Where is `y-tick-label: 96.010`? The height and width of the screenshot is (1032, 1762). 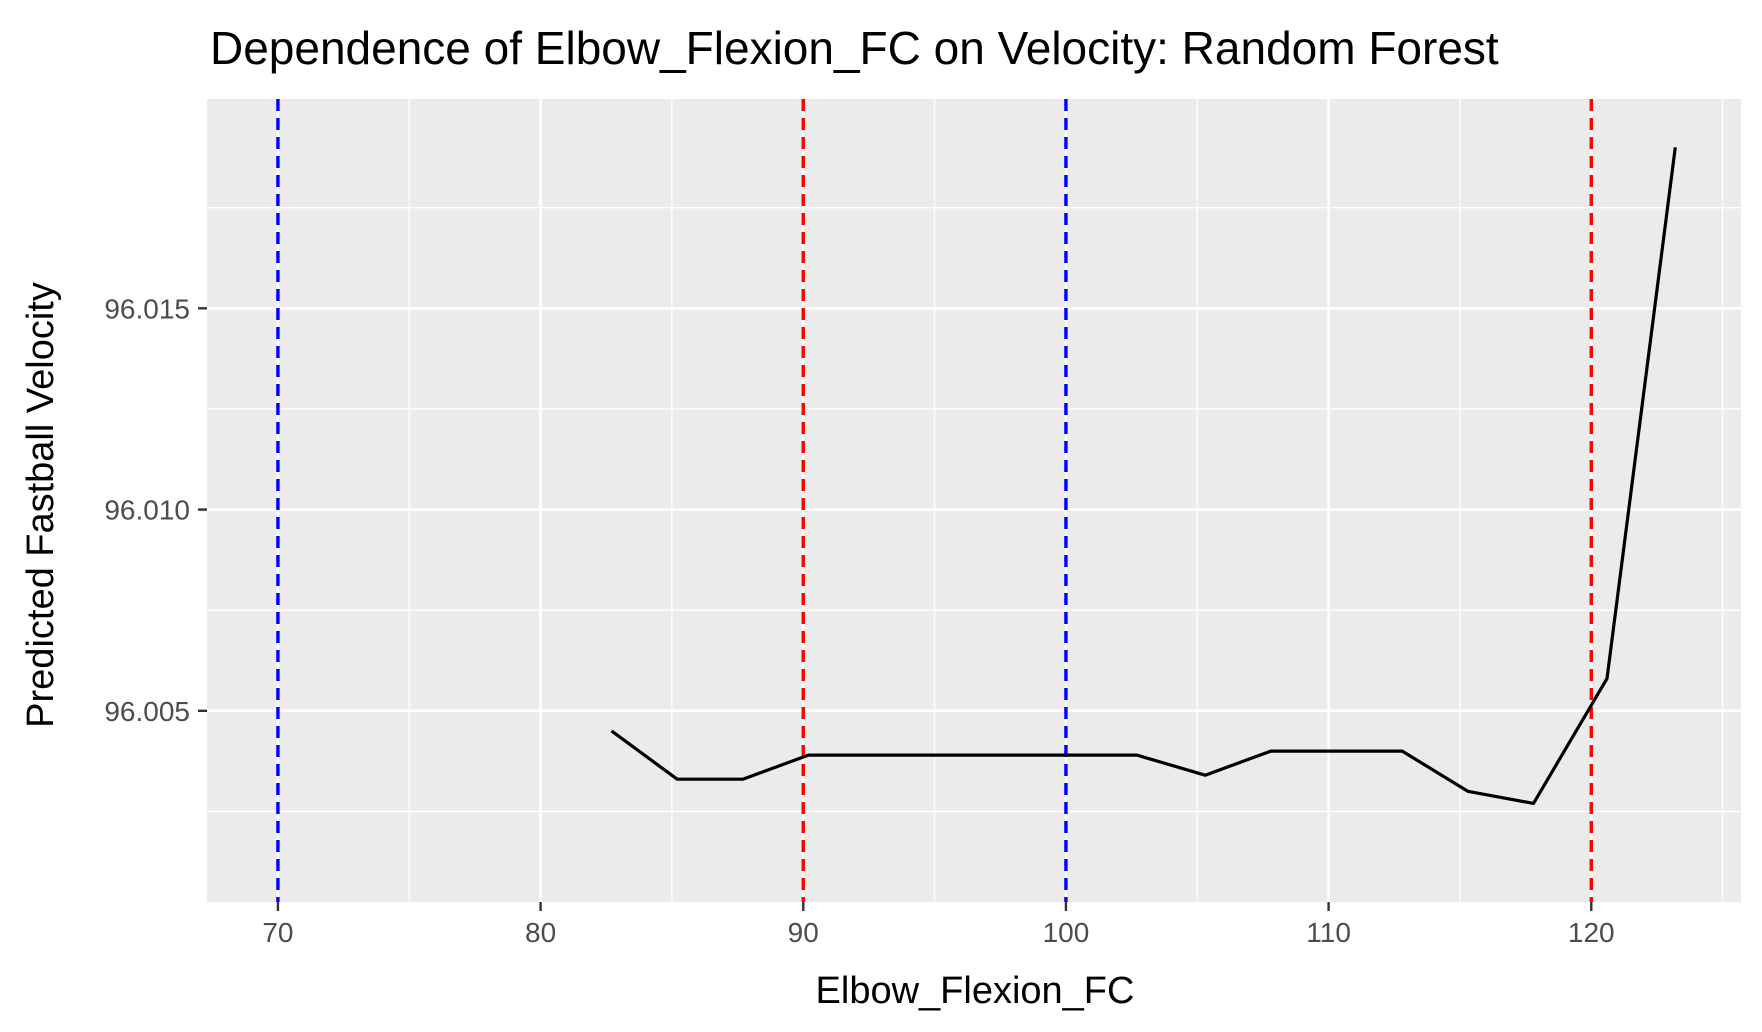 y-tick-label: 96.010 is located at coordinates (147, 510).